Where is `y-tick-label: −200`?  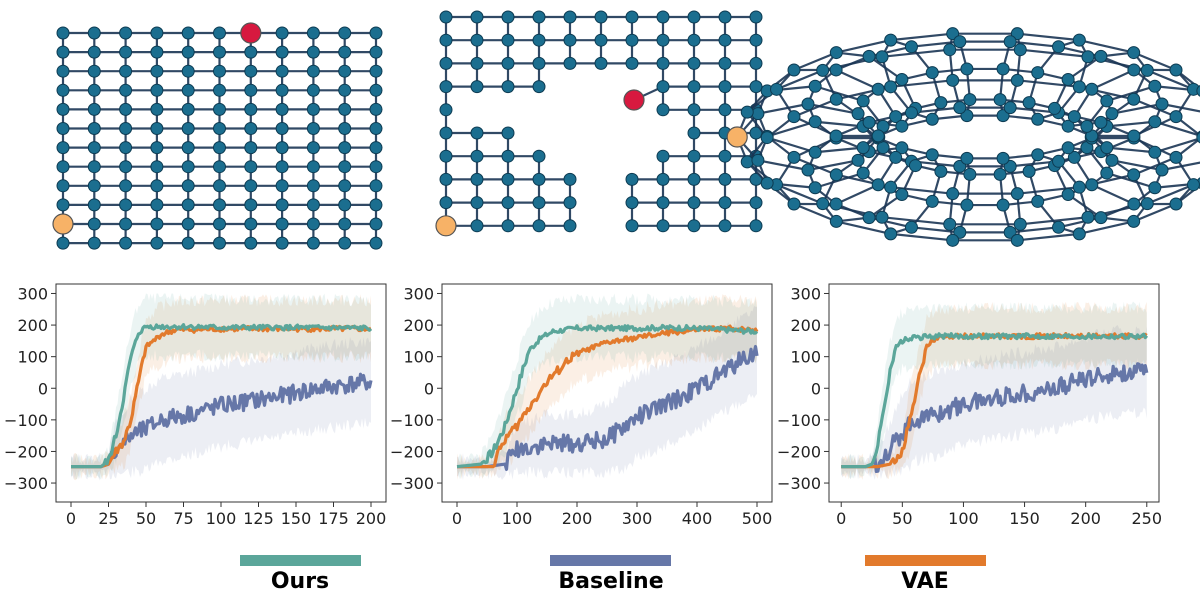 y-tick-label: −200 is located at coordinates (412, 451).